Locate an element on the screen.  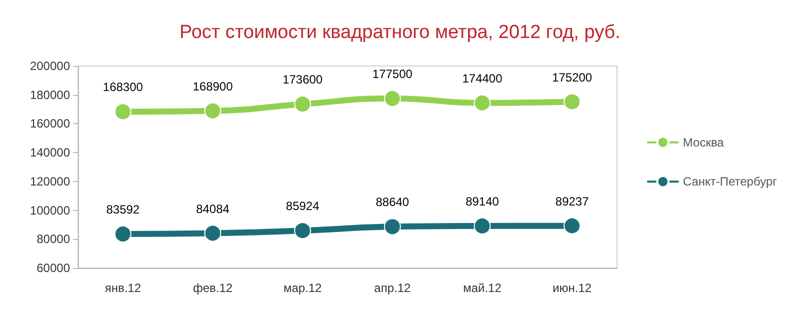
data-label: 89237 is located at coordinates (572, 201).